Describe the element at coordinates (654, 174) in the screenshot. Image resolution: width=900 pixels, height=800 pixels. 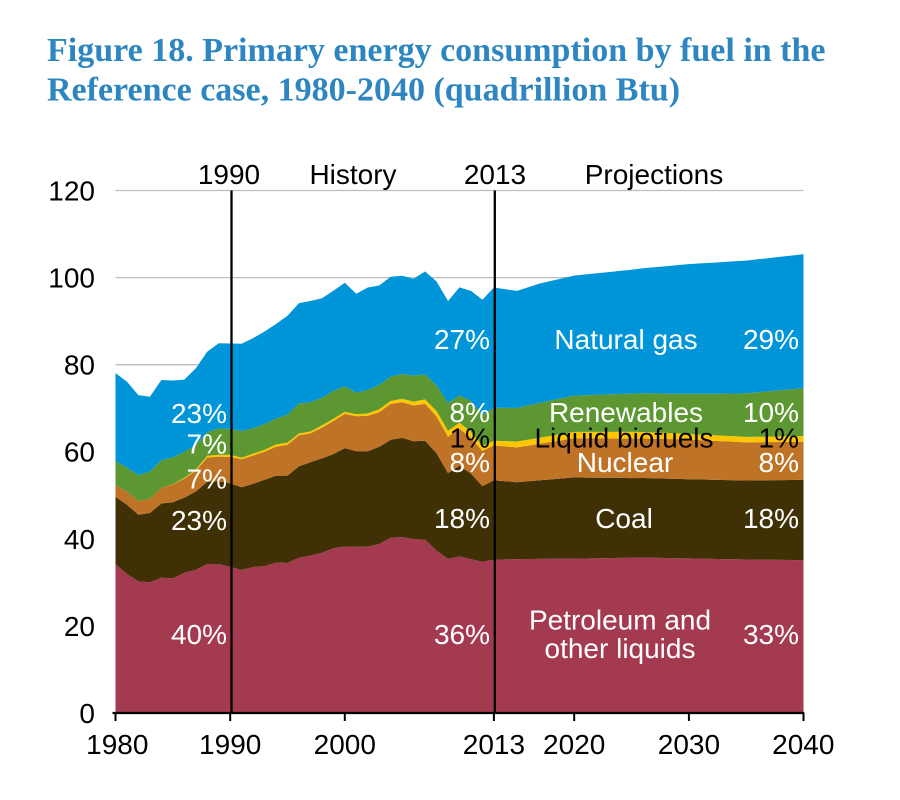
I see `svg-text: Projections` at that location.